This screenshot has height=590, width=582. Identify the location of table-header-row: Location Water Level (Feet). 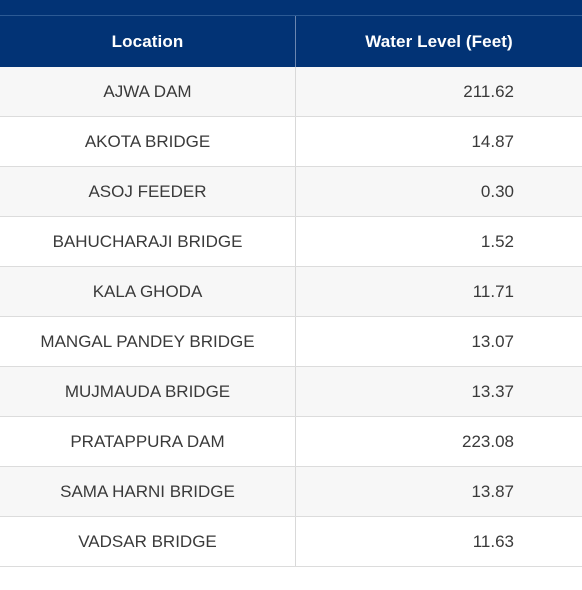
(291, 41).